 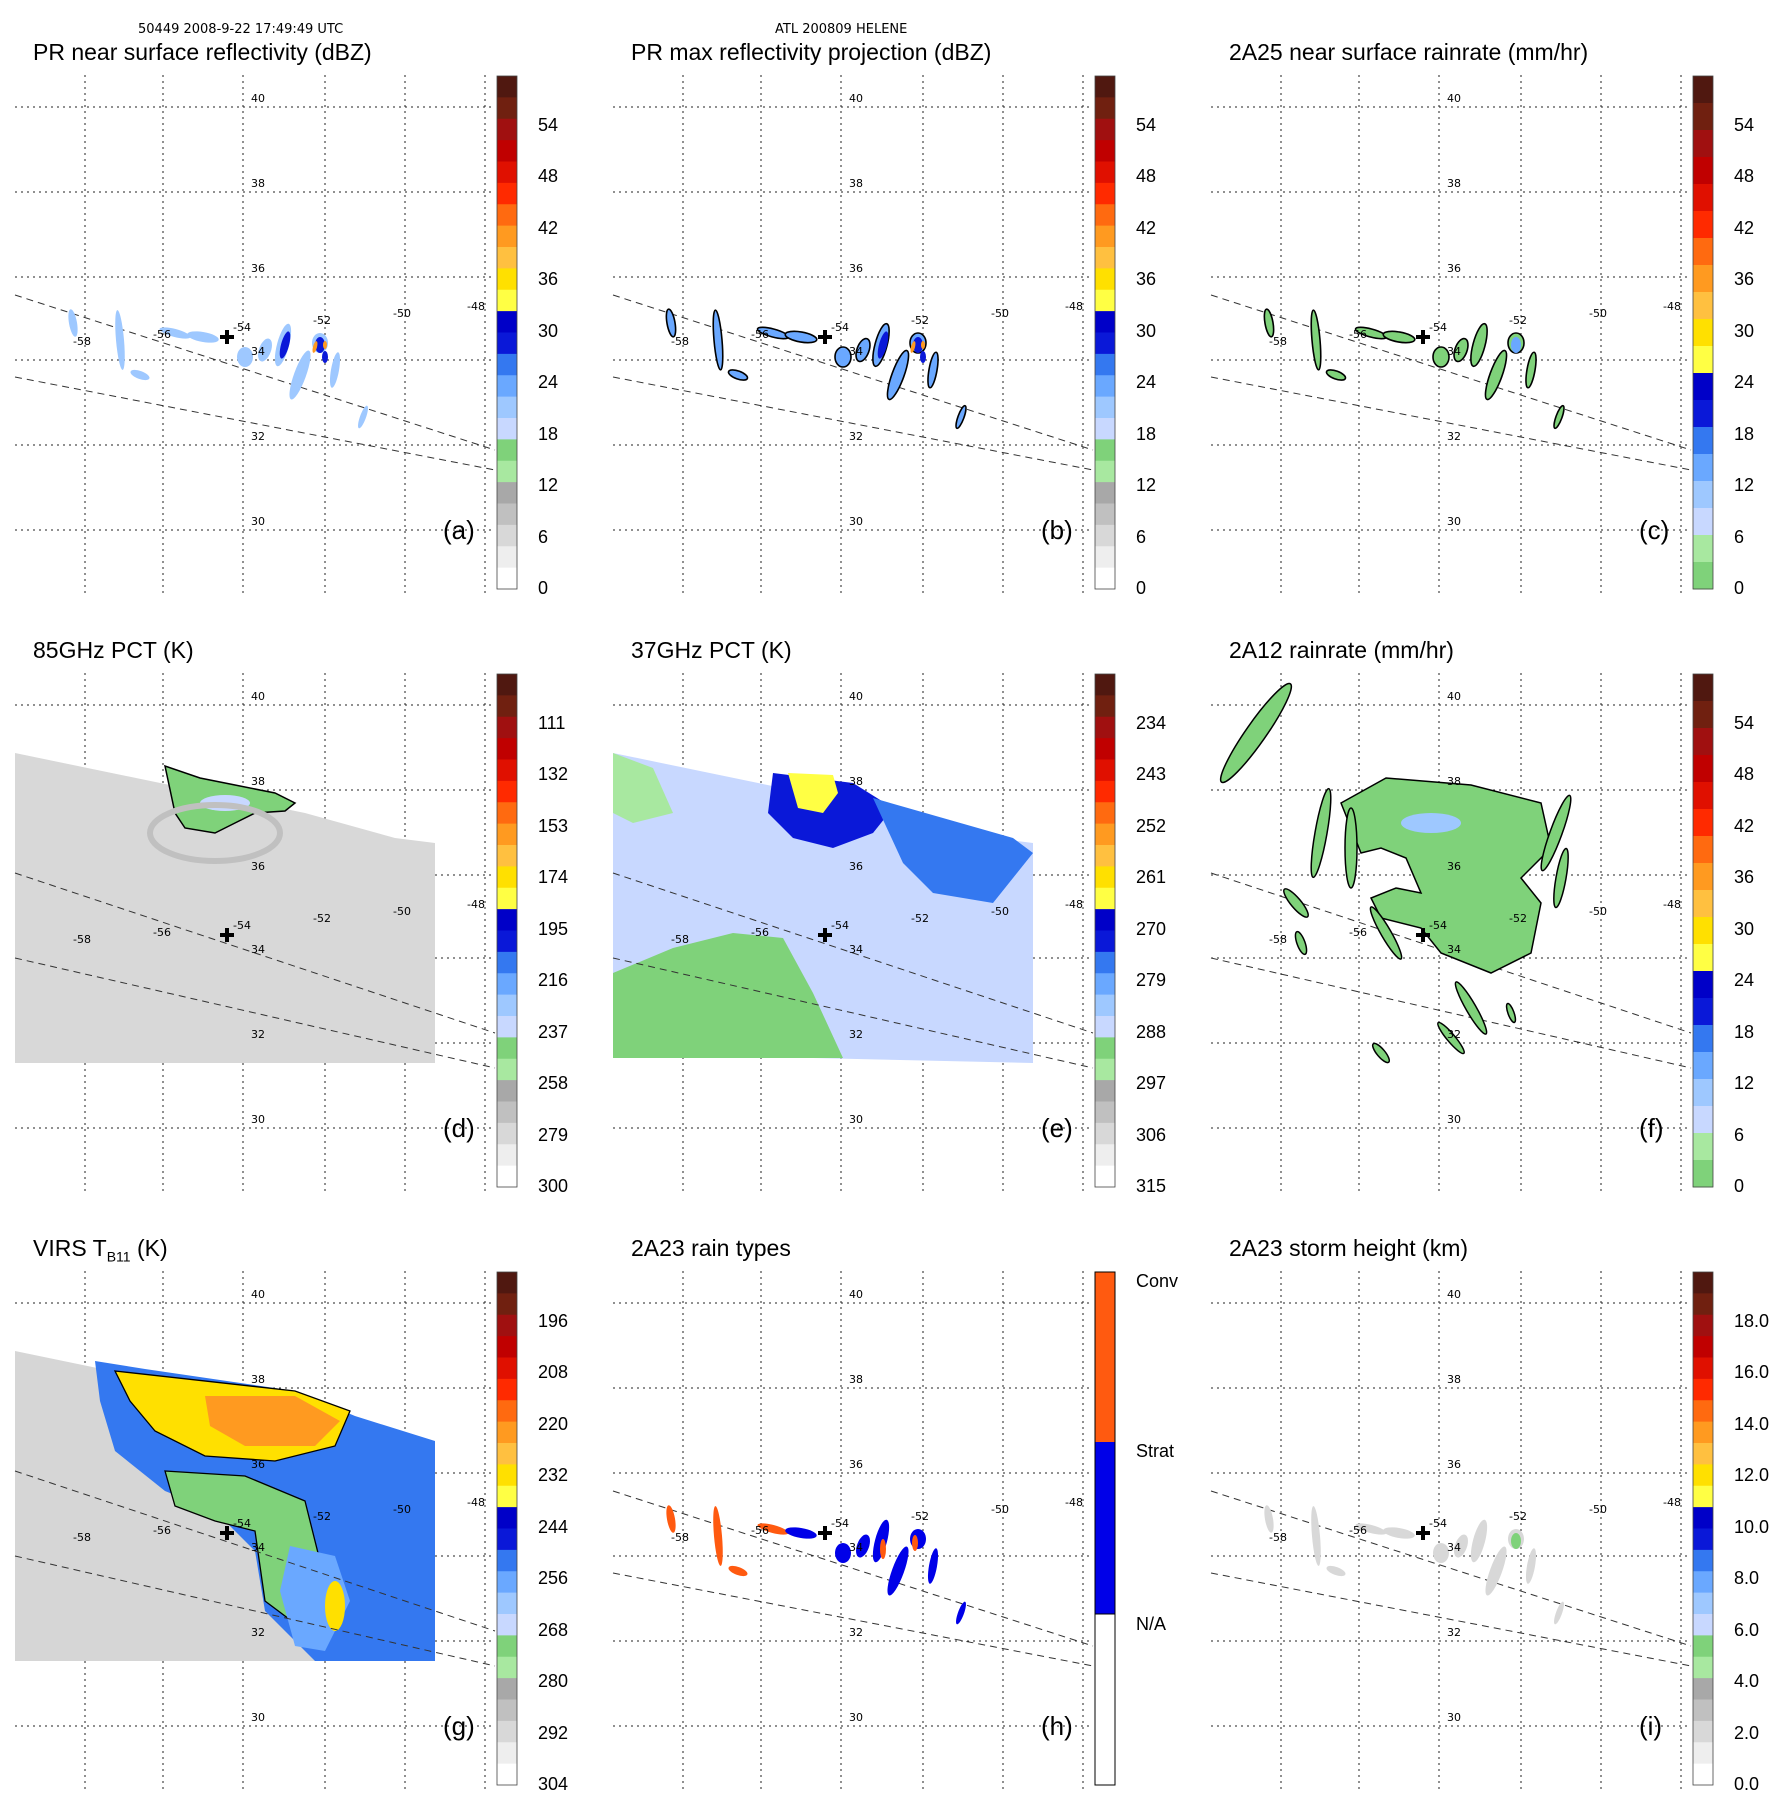 What do you see at coordinates (1151, 825) in the screenshot?
I see `colorbar-tick-label: 252` at bounding box center [1151, 825].